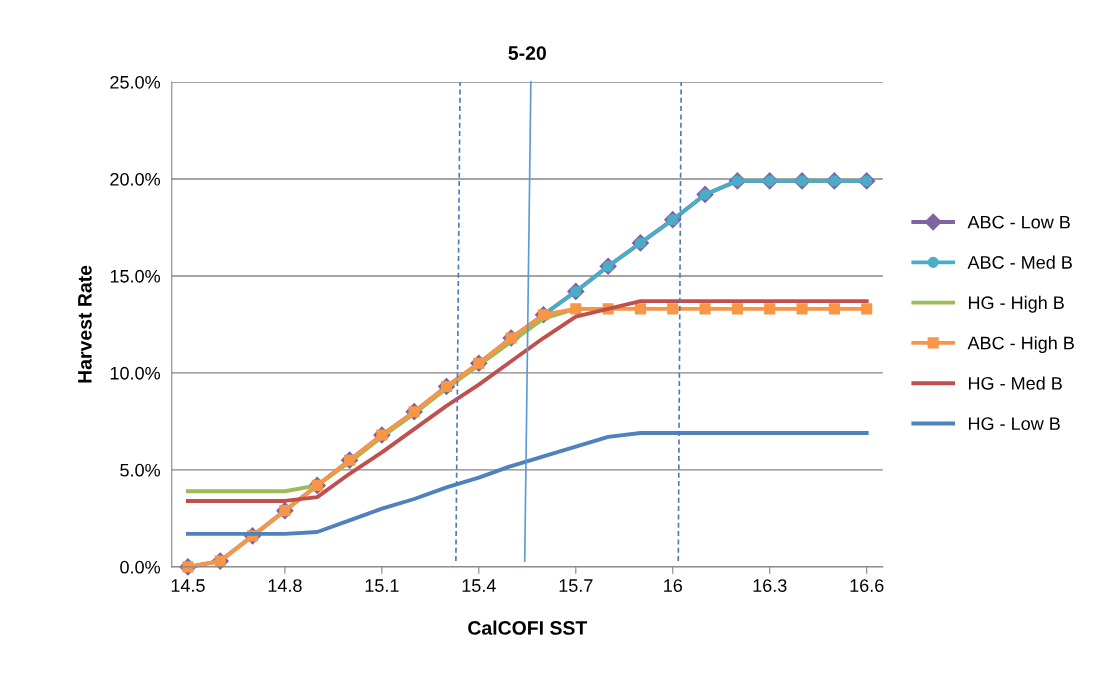 The height and width of the screenshot is (683, 1094). Describe the element at coordinates (140, 470) in the screenshot. I see `y-tick-label: 5.0%` at that location.